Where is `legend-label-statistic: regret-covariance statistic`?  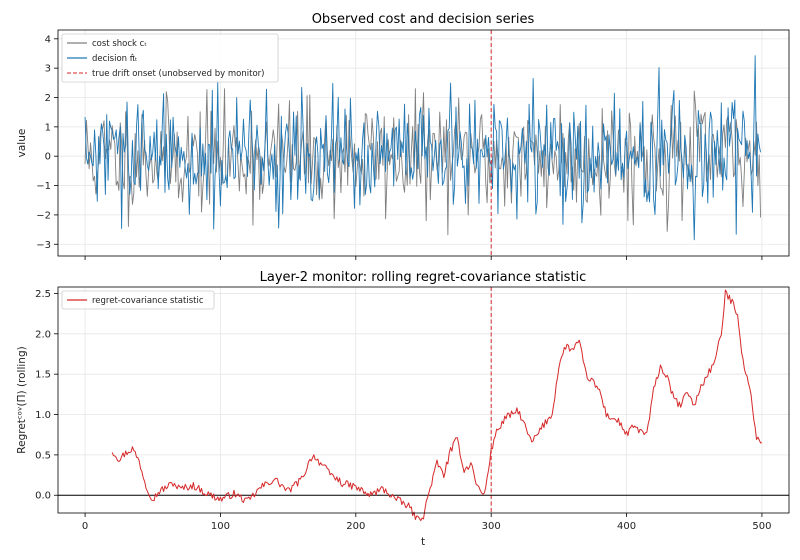
legend-label-statistic: regret-covariance statistic is located at coordinates (148, 301).